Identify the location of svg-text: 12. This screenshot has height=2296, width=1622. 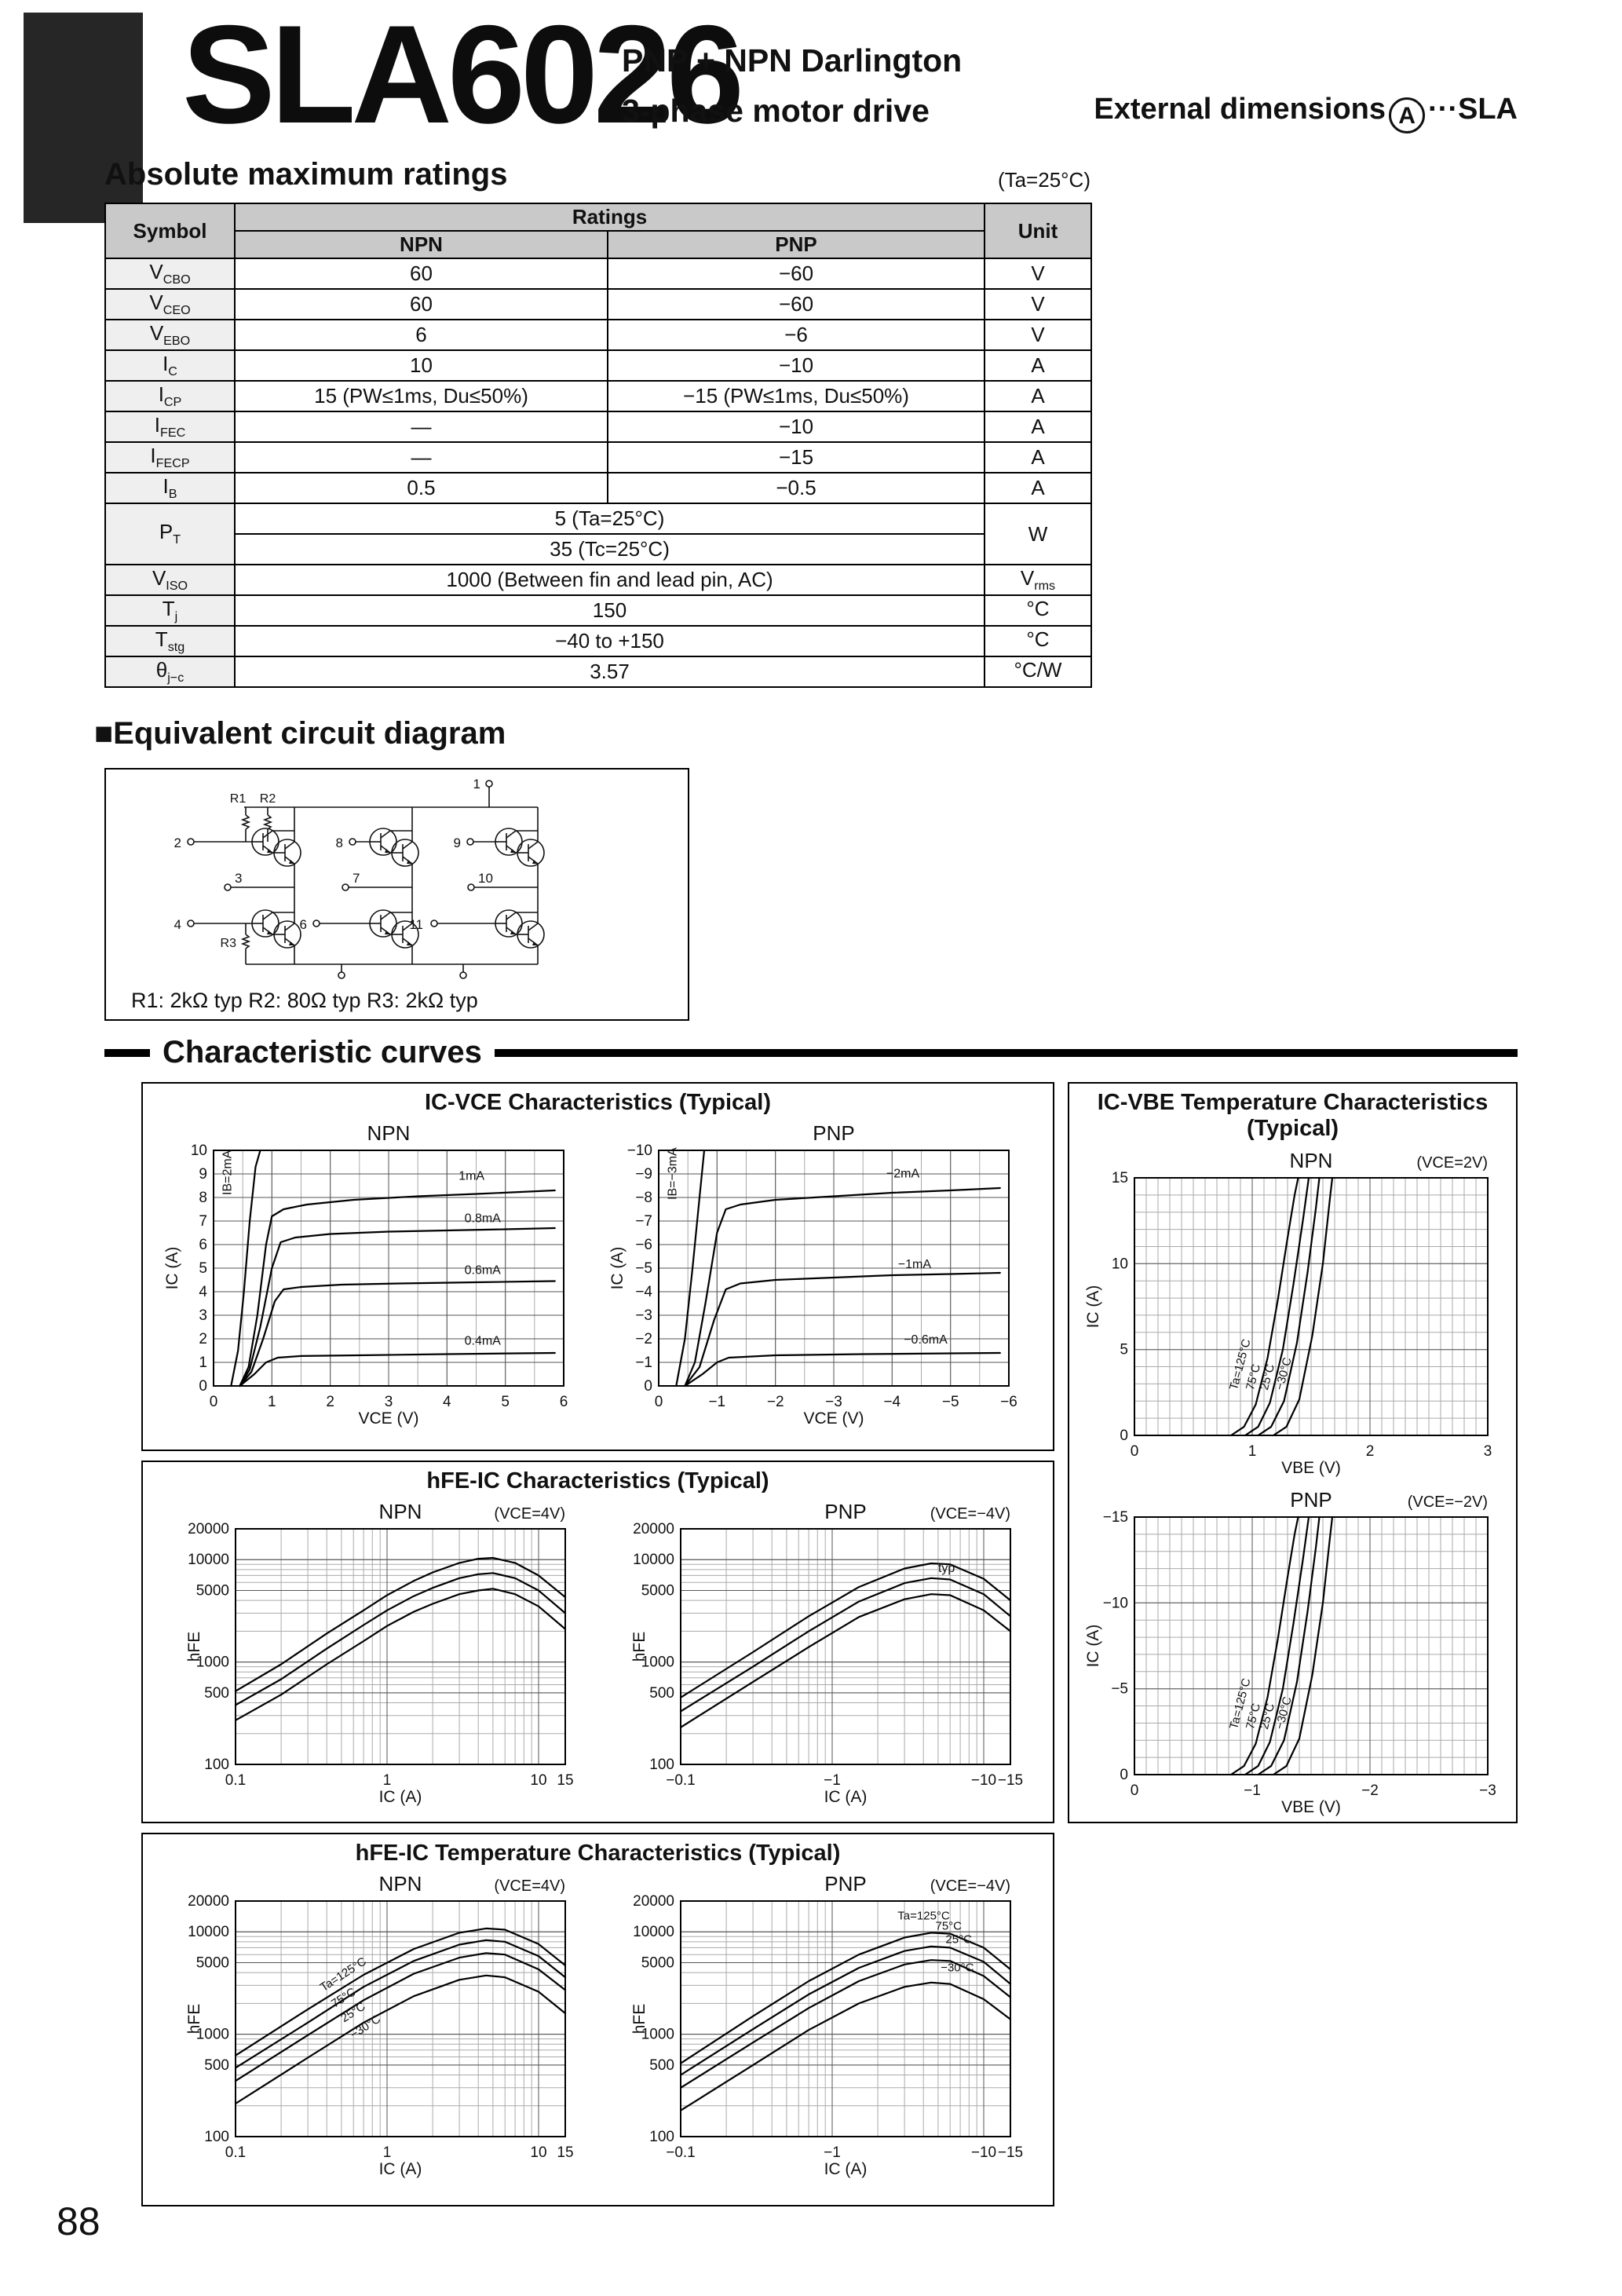
(463, 979).